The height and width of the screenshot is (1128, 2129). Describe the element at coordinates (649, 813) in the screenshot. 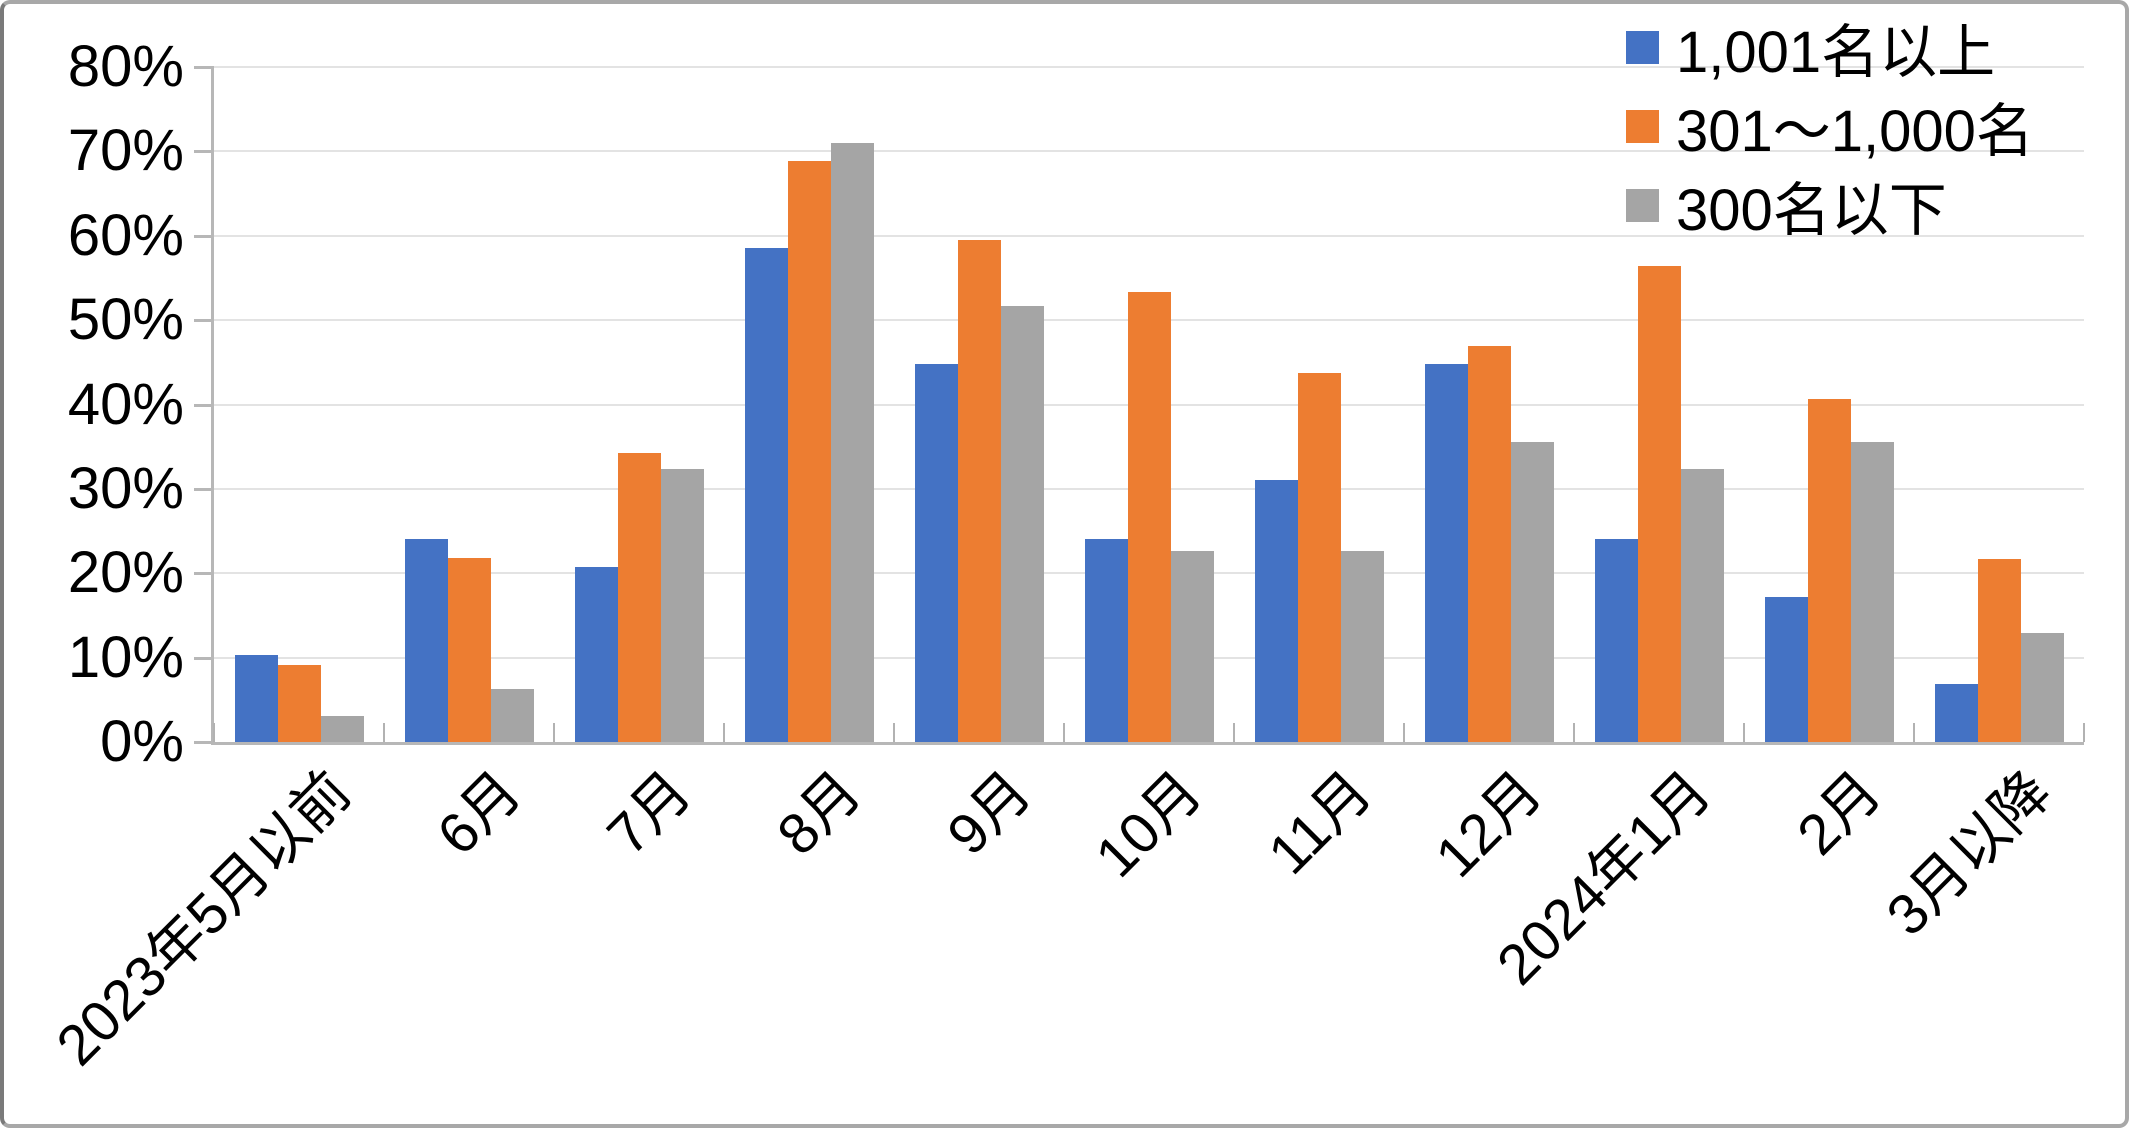

I see `x-axis-label-7月: 7月` at that location.